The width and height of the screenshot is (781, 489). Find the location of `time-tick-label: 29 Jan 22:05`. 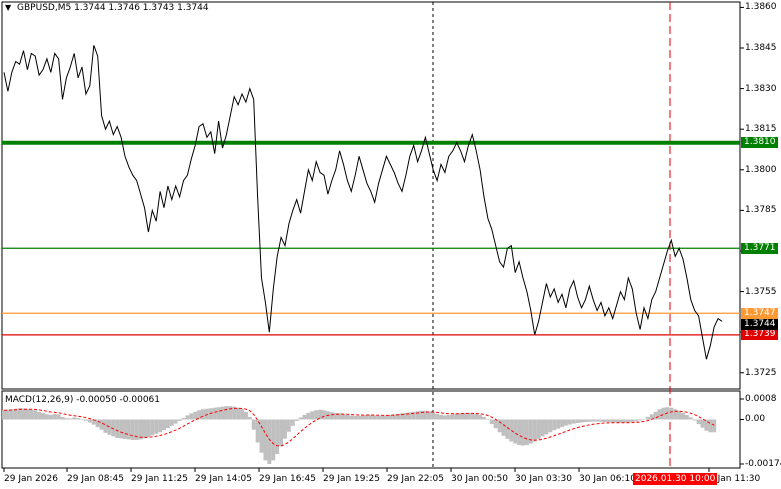

time-tick-label: 29 Jan 22:05 is located at coordinates (415, 479).